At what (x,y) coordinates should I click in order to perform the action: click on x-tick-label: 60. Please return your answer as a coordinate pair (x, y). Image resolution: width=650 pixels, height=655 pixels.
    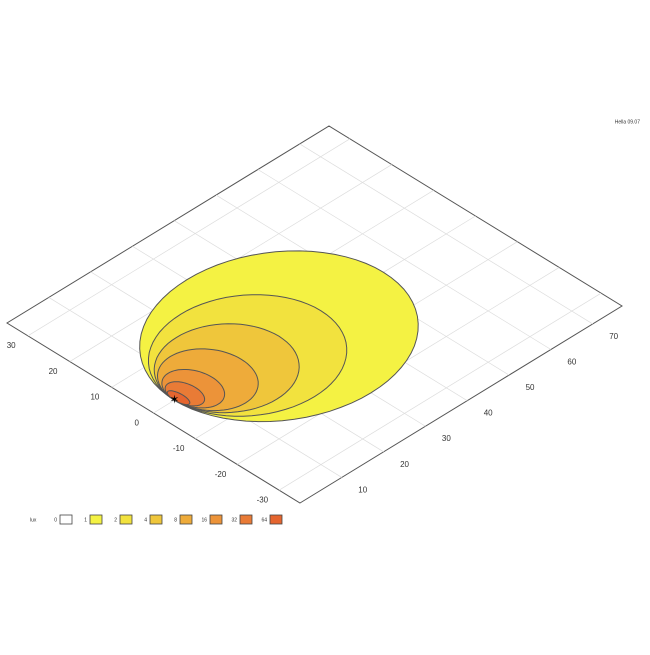
    Looking at the image, I should click on (571, 361).